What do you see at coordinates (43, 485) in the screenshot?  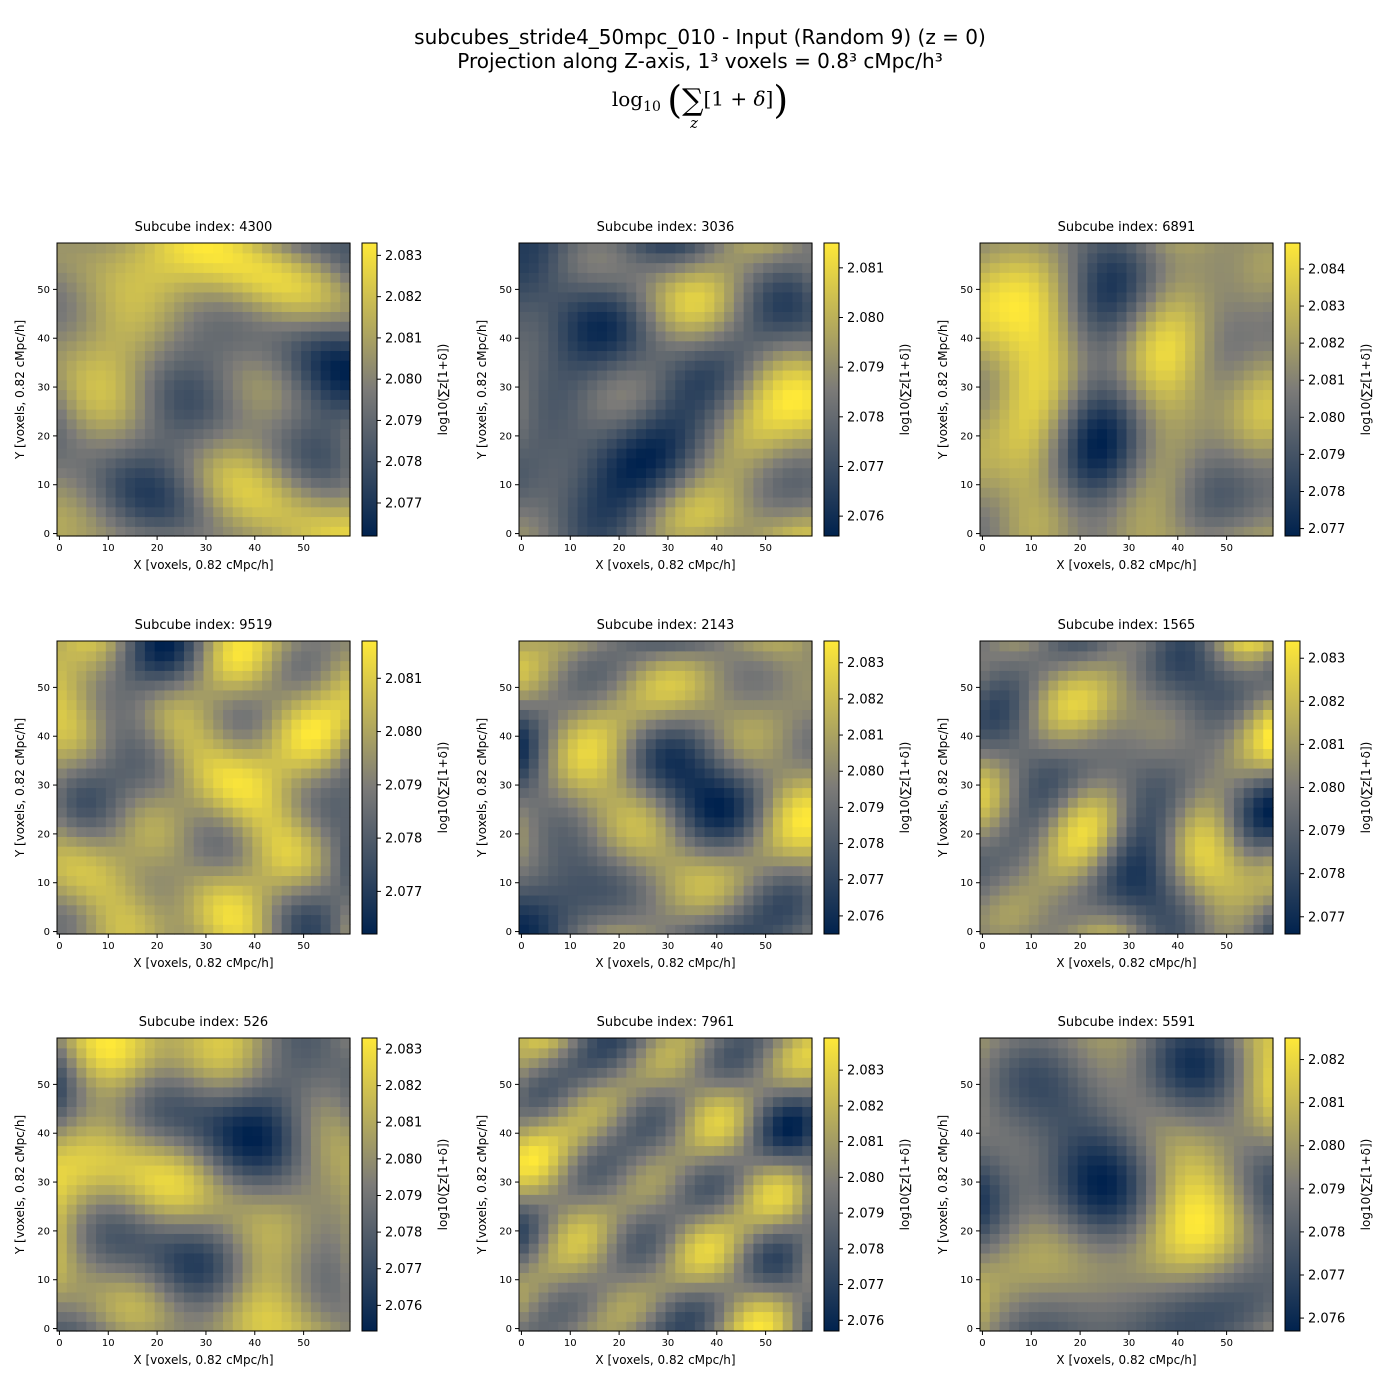 I see `y-tick-label: 10` at bounding box center [43, 485].